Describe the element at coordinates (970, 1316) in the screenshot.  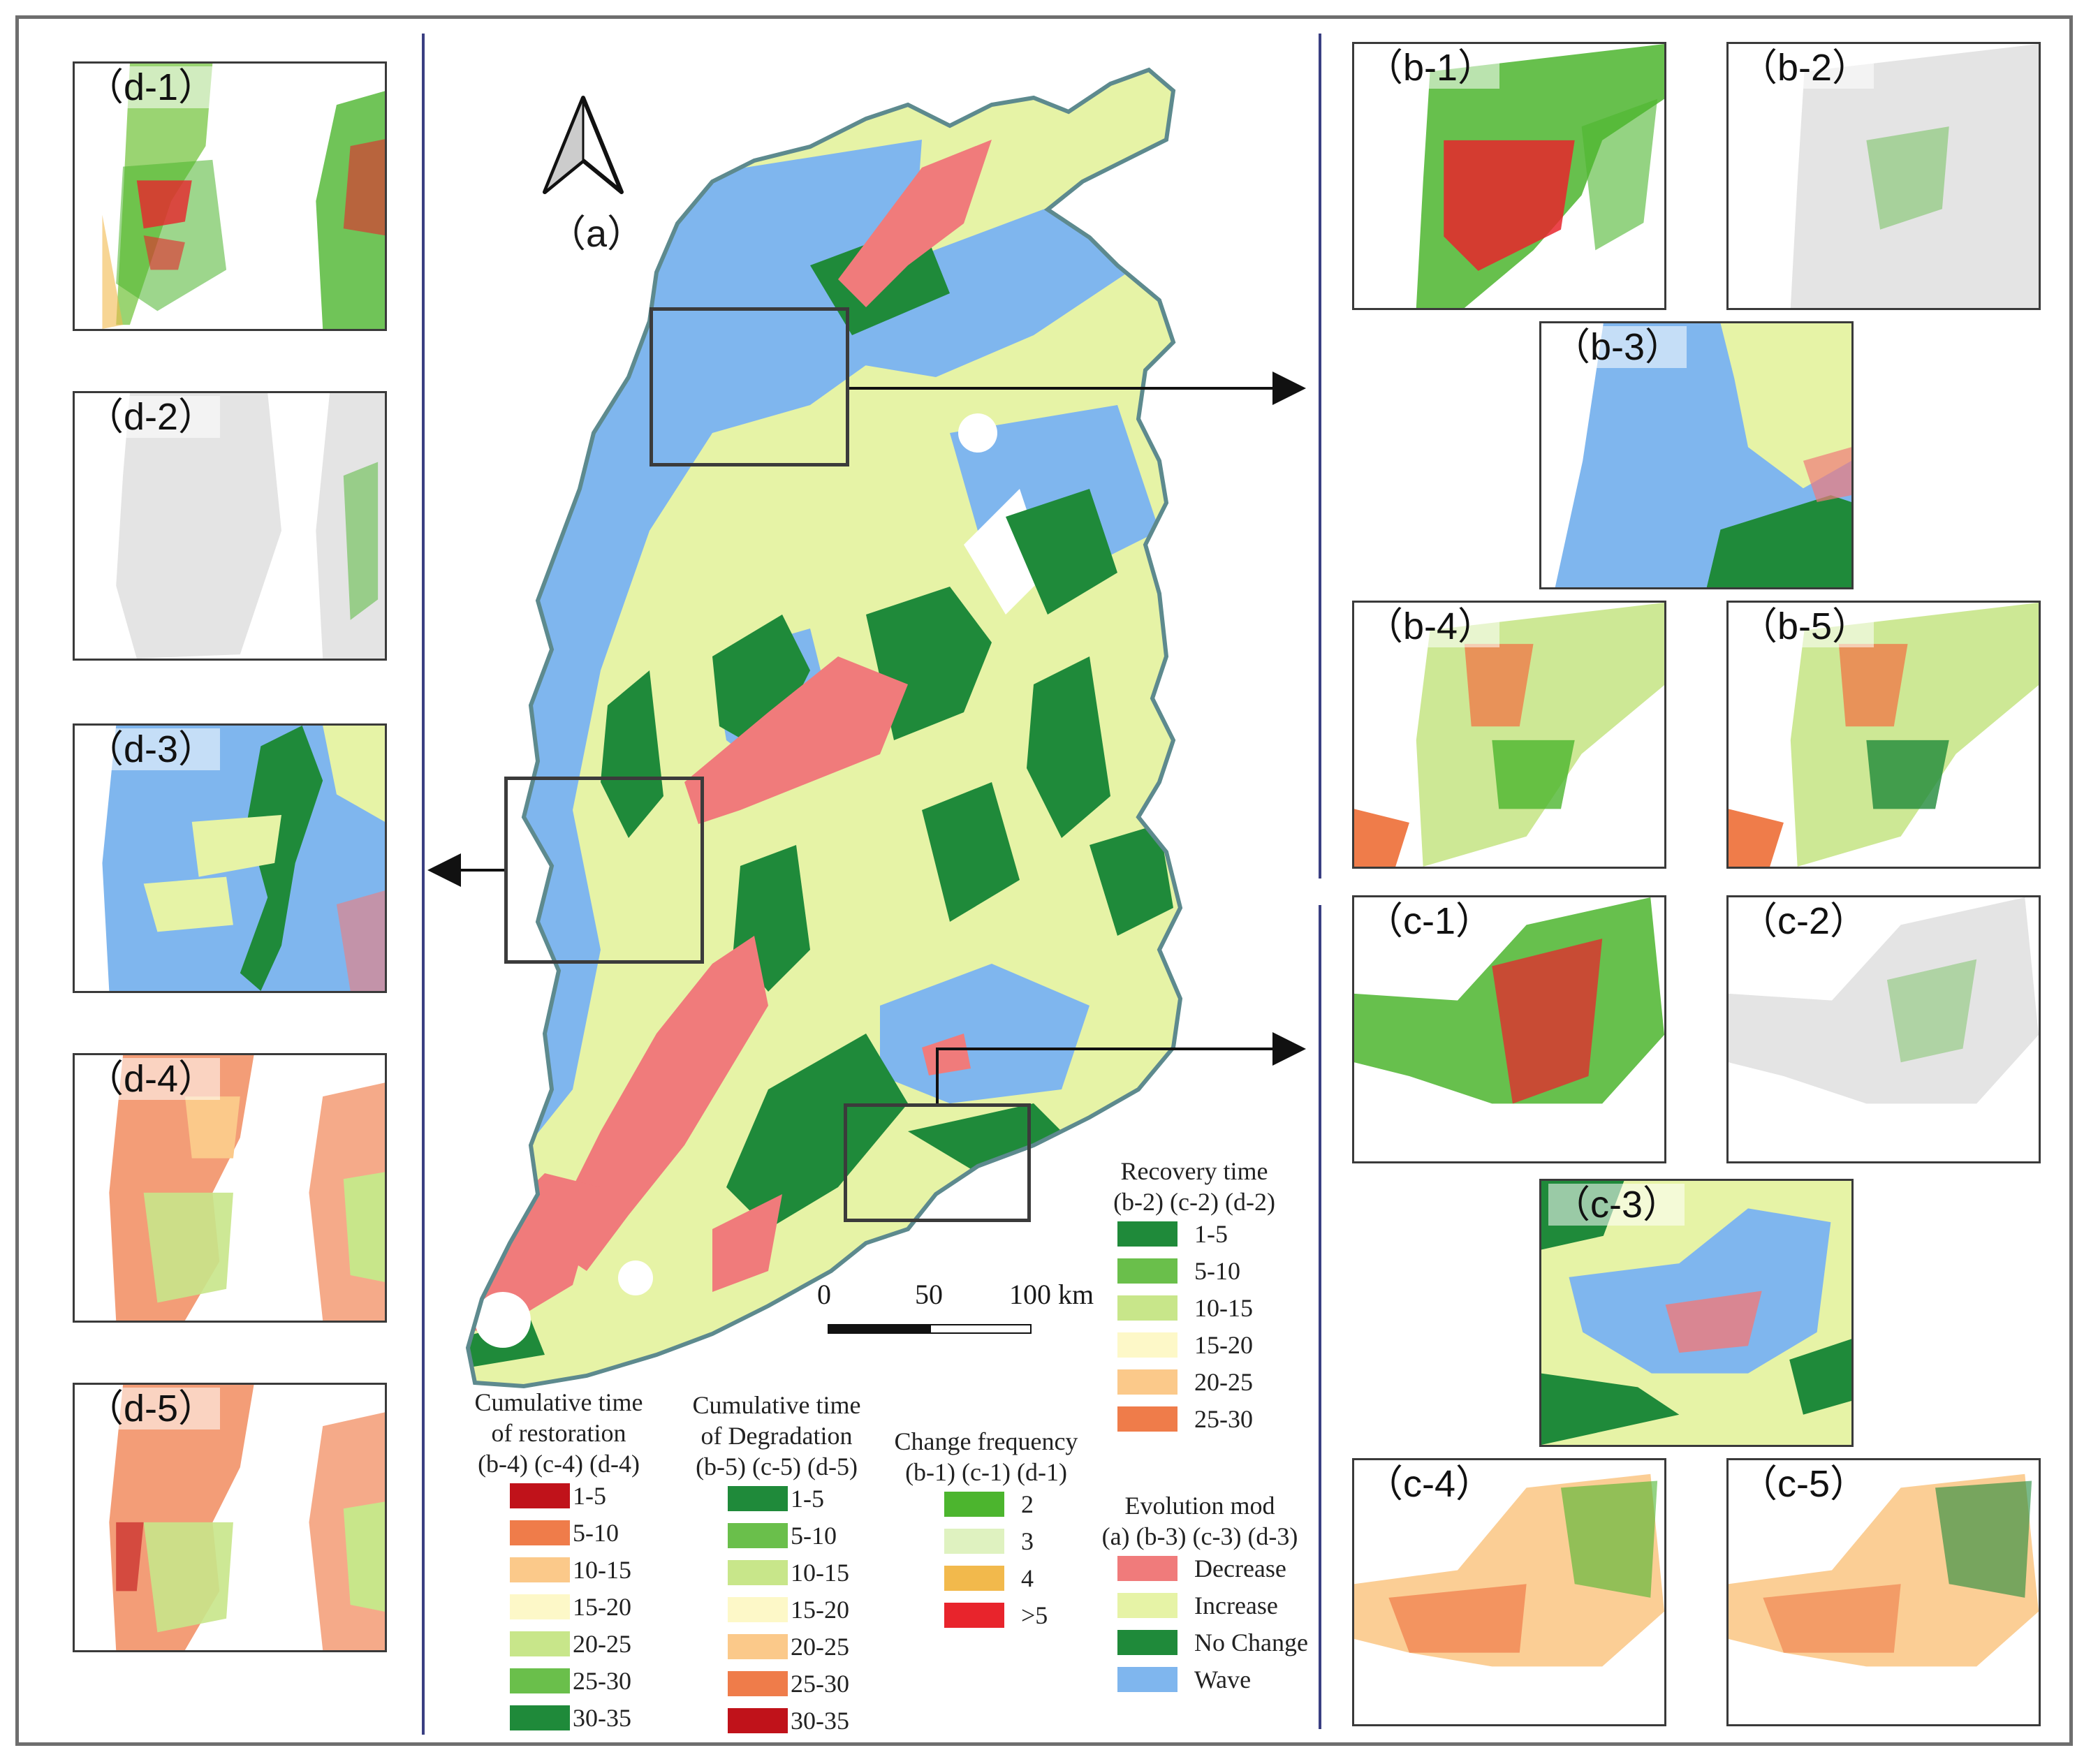
I see `scale-bar: 0 50 100 km` at that location.